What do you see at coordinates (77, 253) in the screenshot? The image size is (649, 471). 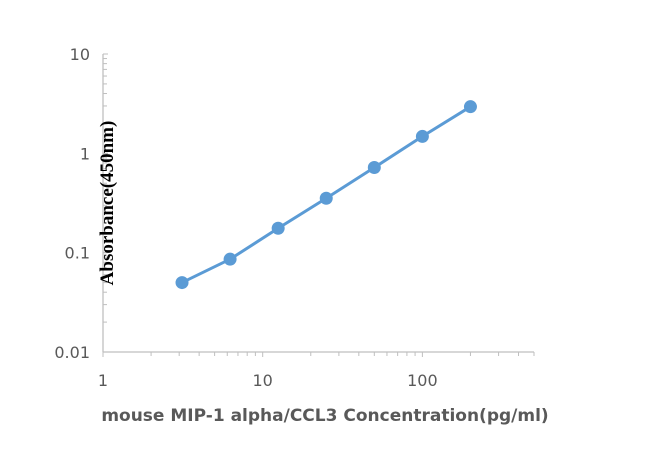 I see `y-tick-label: 0.1` at bounding box center [77, 253].